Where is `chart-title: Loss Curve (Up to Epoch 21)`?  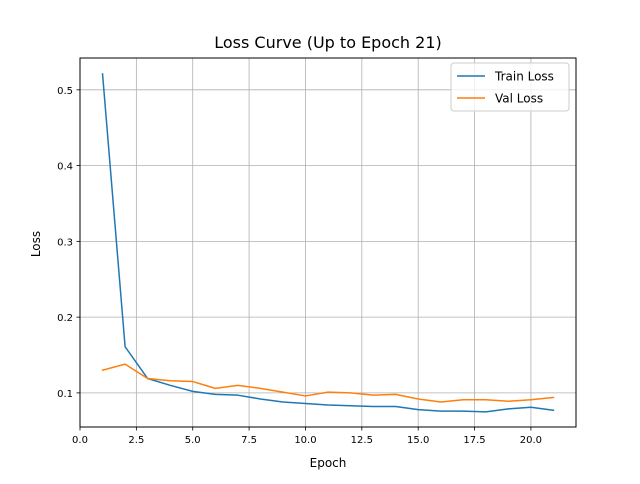 chart-title: Loss Curve (Up to Epoch 21) is located at coordinates (328, 42).